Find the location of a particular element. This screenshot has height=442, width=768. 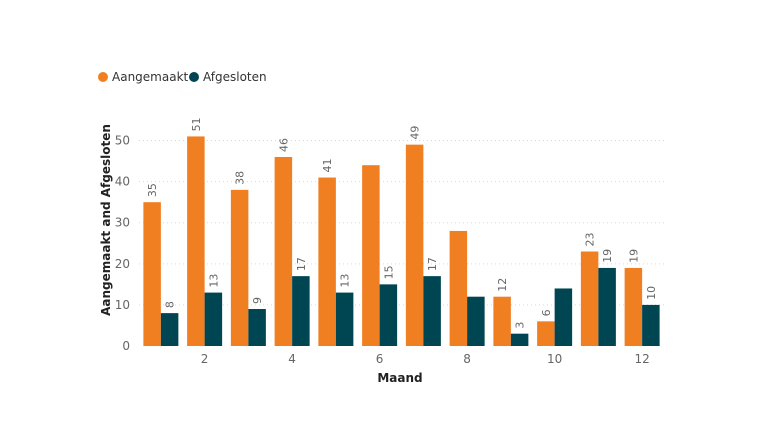

x-tick-label: 10 is located at coordinates (554, 359).